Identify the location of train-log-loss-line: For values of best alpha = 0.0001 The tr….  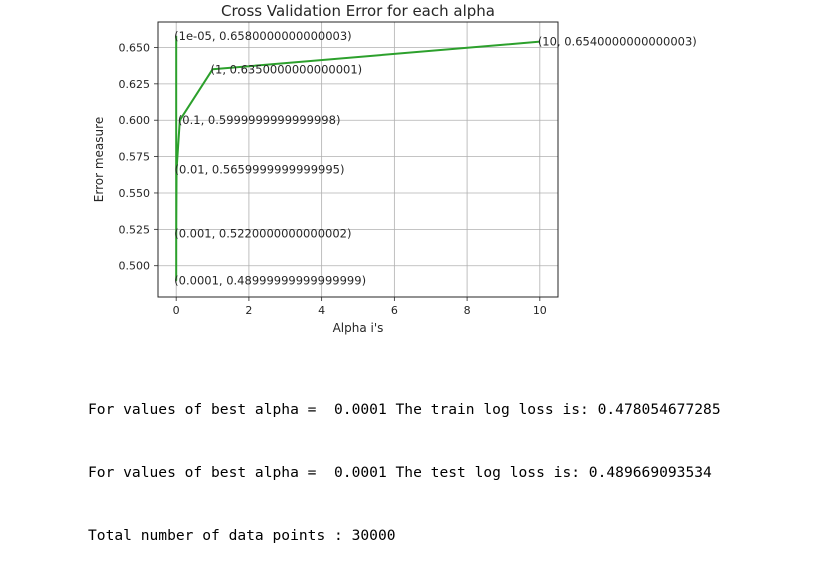
(404, 409).